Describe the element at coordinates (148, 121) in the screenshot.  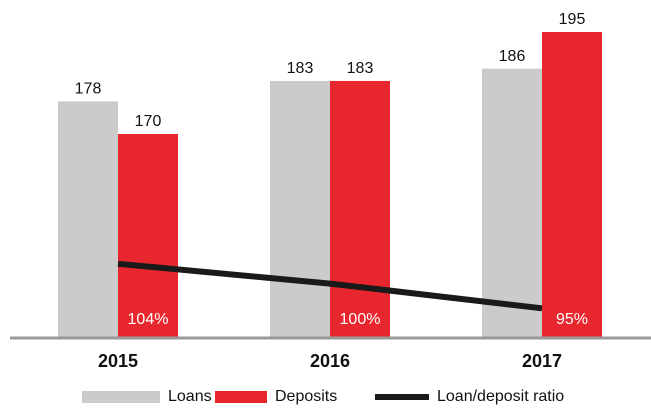
I see `data-label: 170` at that location.